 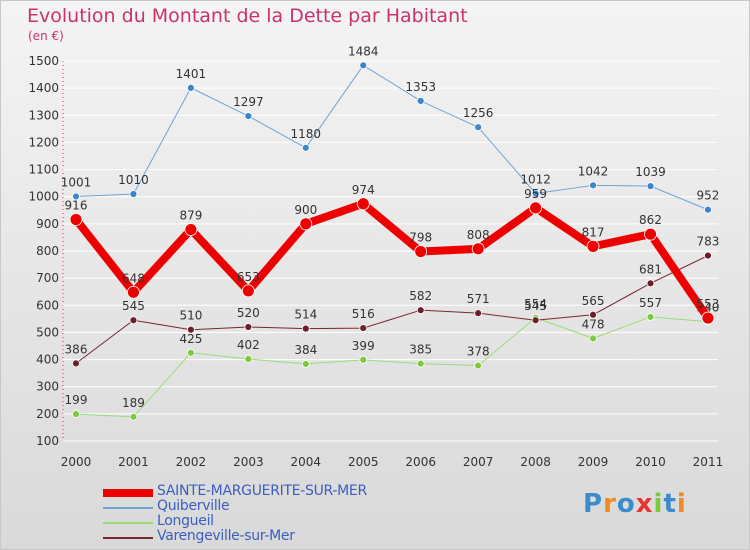 I want to click on legend-swatch, so click(x=128, y=538).